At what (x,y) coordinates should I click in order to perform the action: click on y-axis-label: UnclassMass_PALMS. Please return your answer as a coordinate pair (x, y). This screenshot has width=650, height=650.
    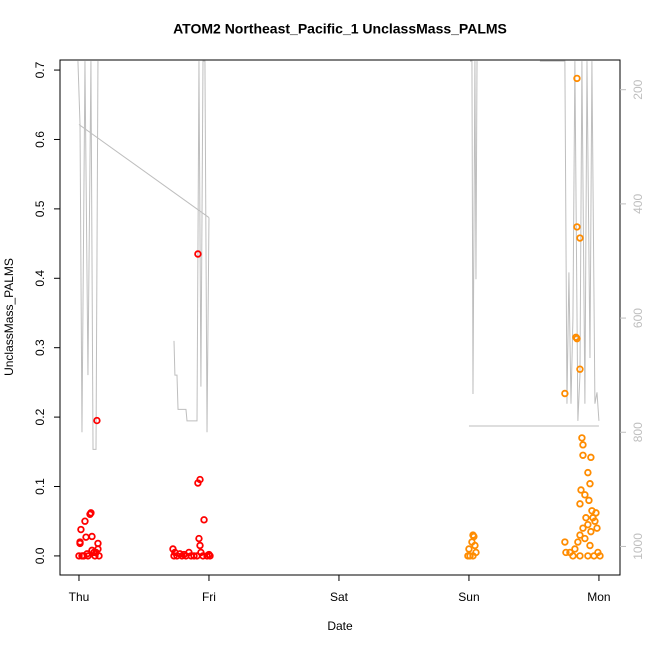
    Looking at the image, I should click on (9, 317).